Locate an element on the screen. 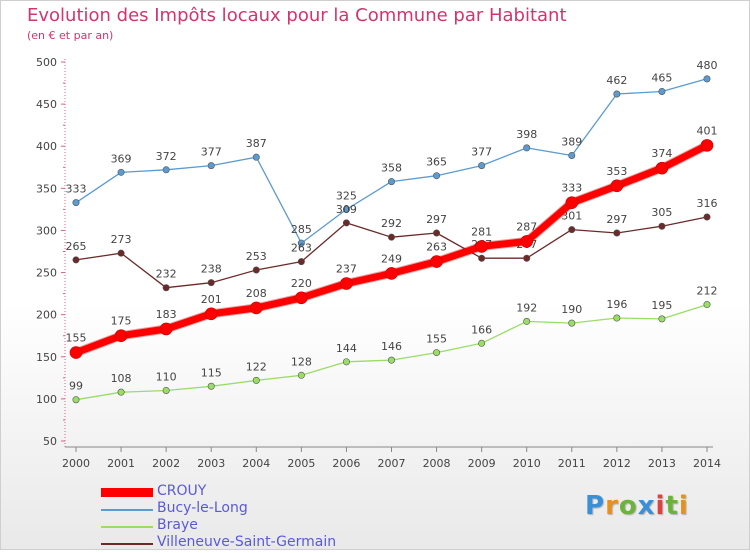 The height and width of the screenshot is (553, 750). x-tick-label: 2010 is located at coordinates (527, 463).